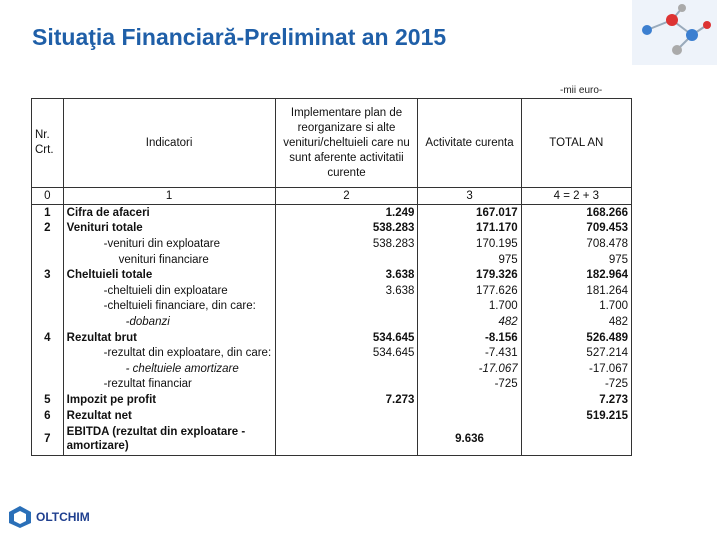 This screenshot has width=720, height=540. I want to click on value: 709.453, so click(576, 228).